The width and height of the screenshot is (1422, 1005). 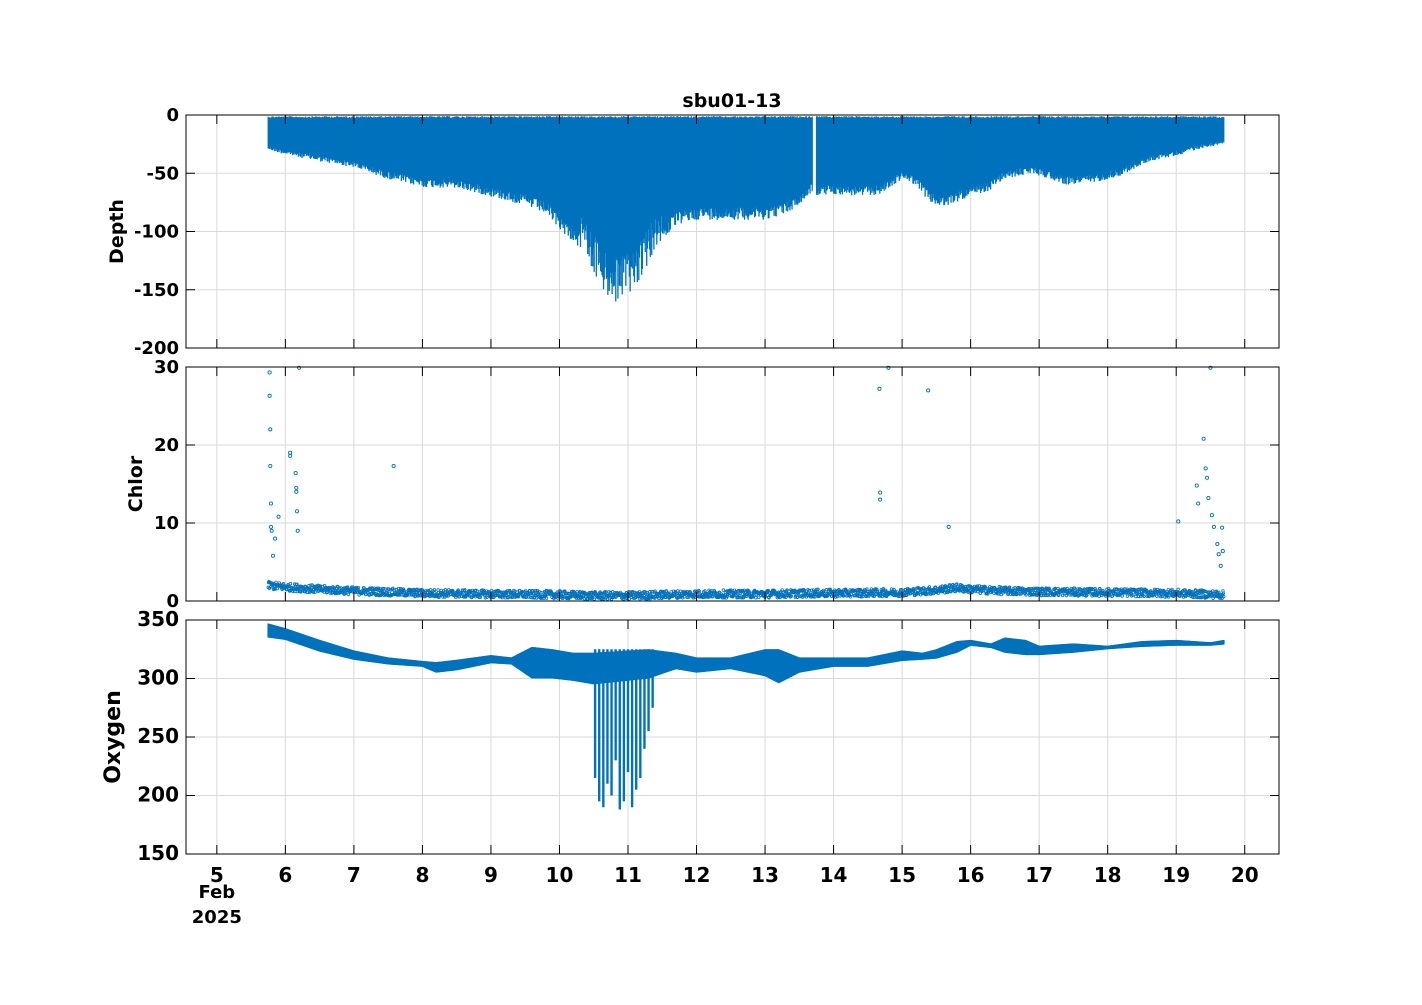 I want to click on y-tick-label: 20, so click(x=166, y=445).